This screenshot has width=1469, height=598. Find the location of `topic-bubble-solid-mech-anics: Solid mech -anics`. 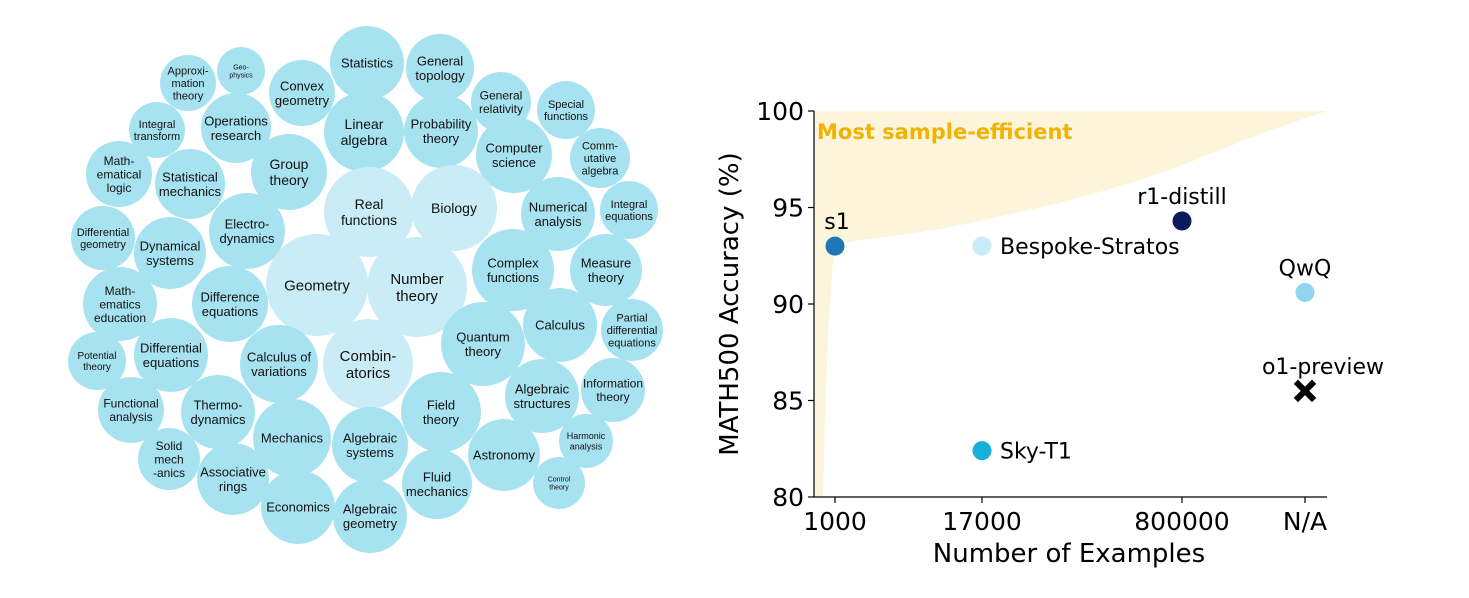

topic-bubble-solid-mech-anics: Solid mech -anics is located at coordinates (169, 459).